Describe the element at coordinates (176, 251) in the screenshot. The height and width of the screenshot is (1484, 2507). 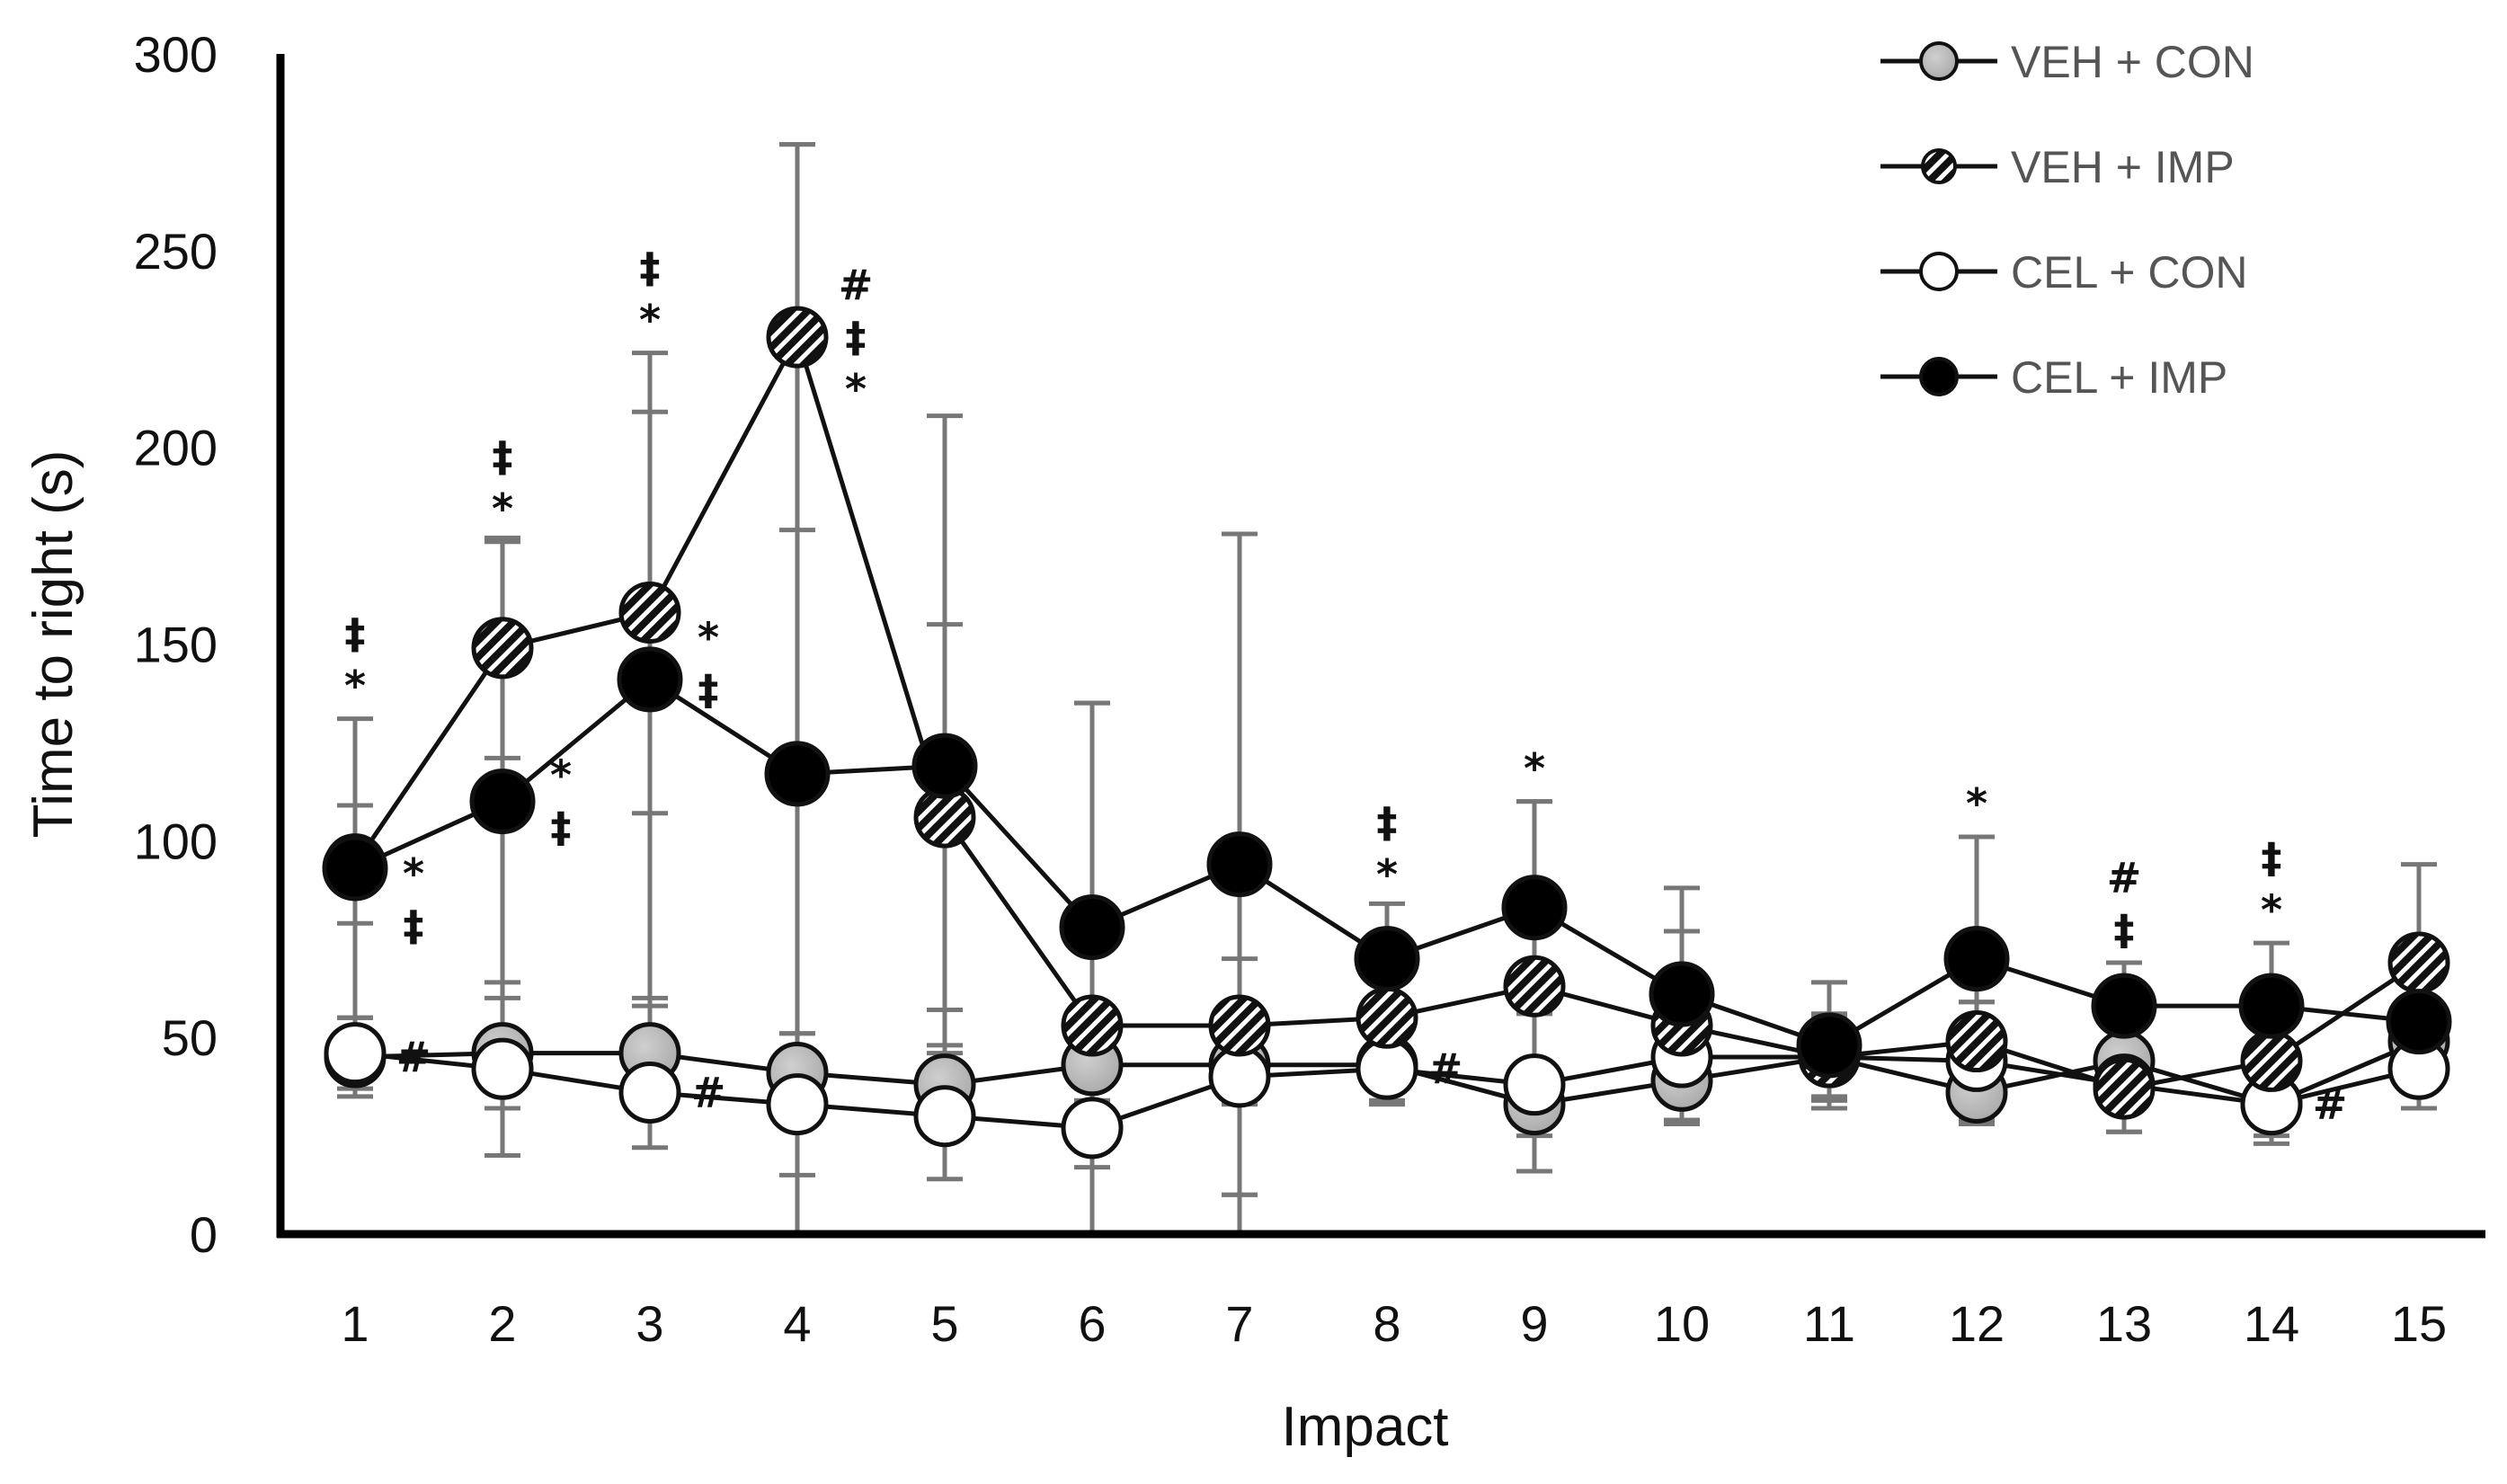
I see `y-tick-label: 250` at that location.